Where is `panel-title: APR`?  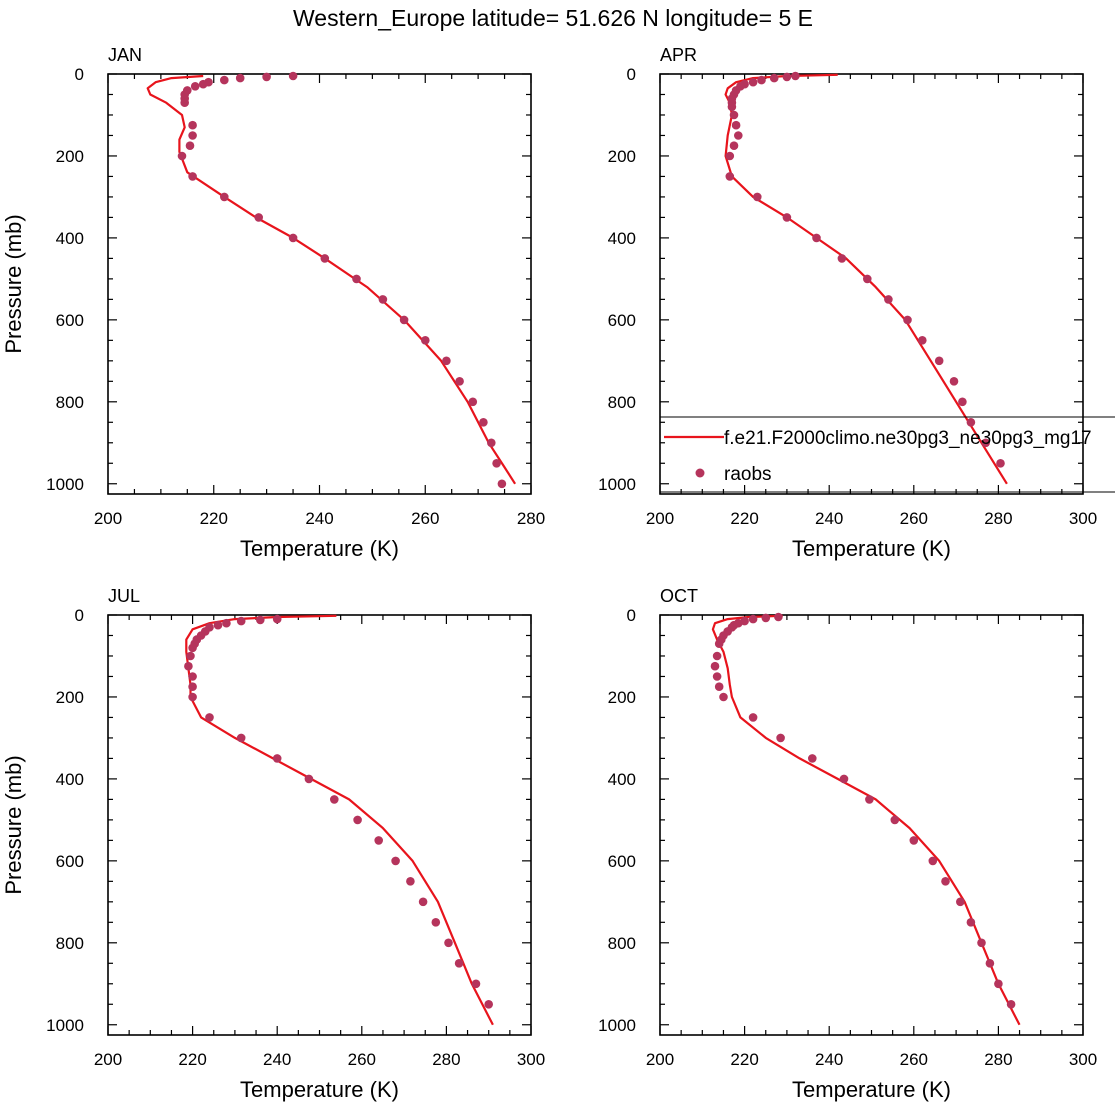 panel-title: APR is located at coordinates (678, 55).